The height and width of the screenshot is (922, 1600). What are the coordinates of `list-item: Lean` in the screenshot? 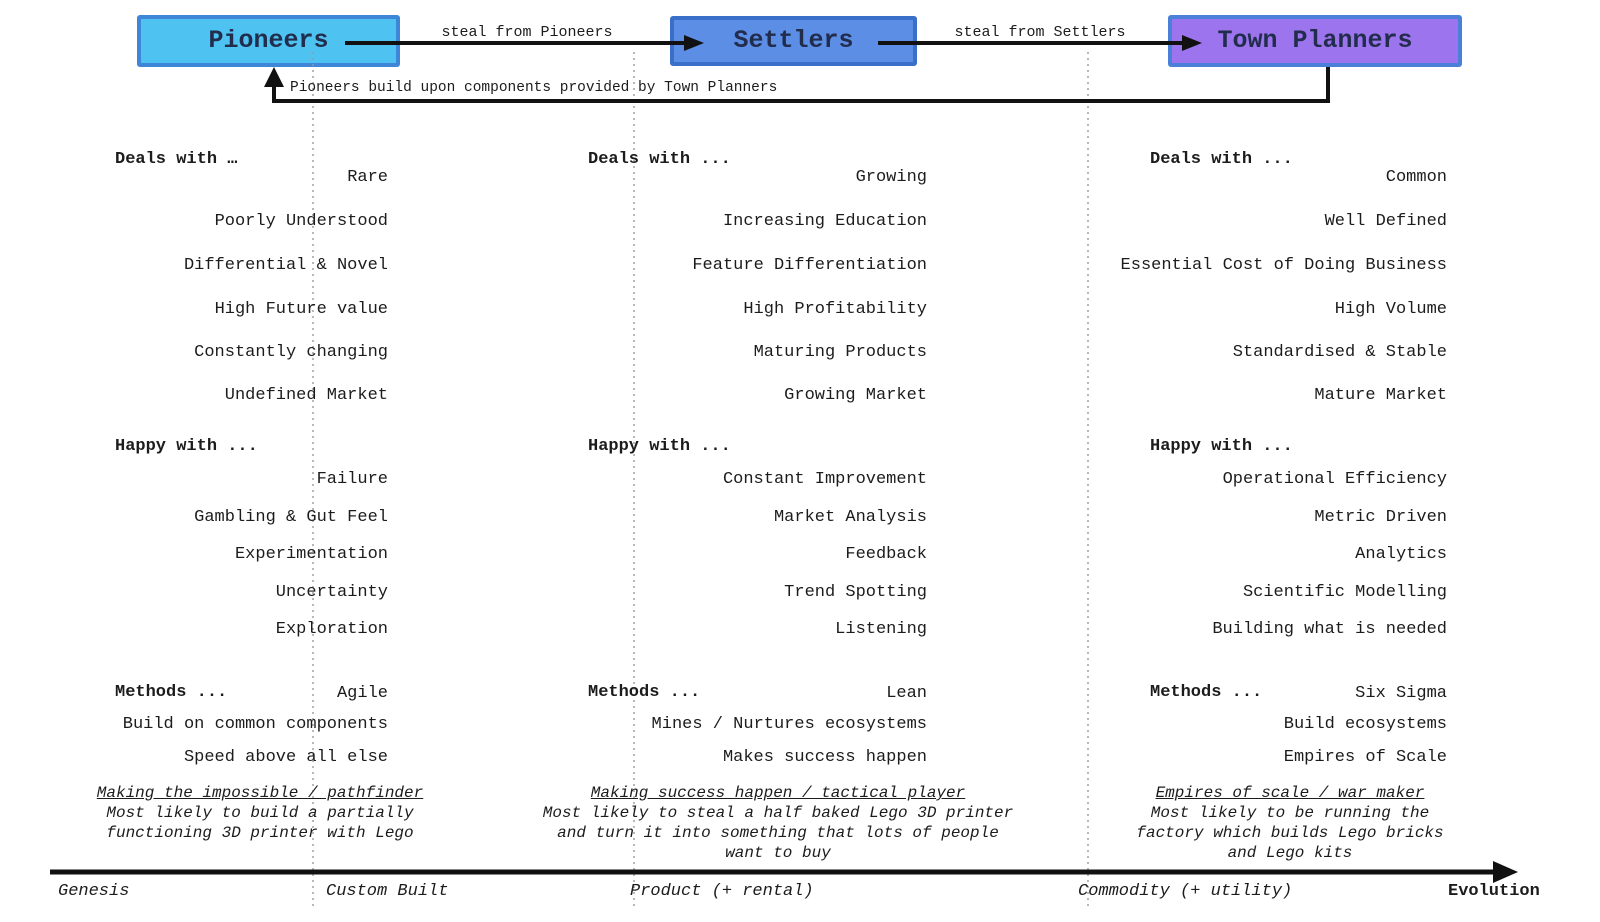 It's located at (906, 693).